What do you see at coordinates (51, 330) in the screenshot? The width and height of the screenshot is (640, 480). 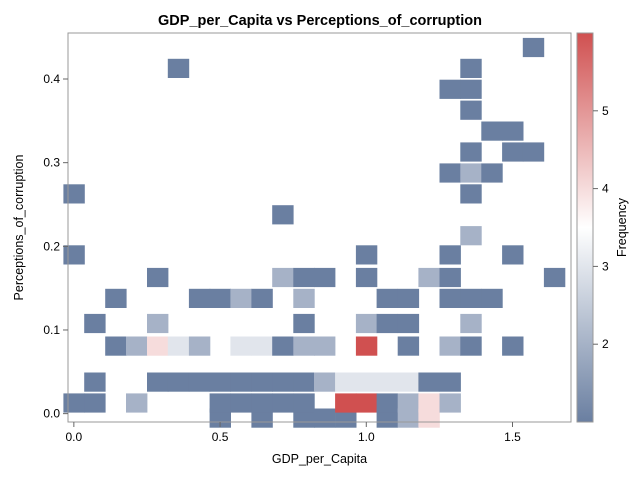 I see `y-tick-label: 0.1` at bounding box center [51, 330].